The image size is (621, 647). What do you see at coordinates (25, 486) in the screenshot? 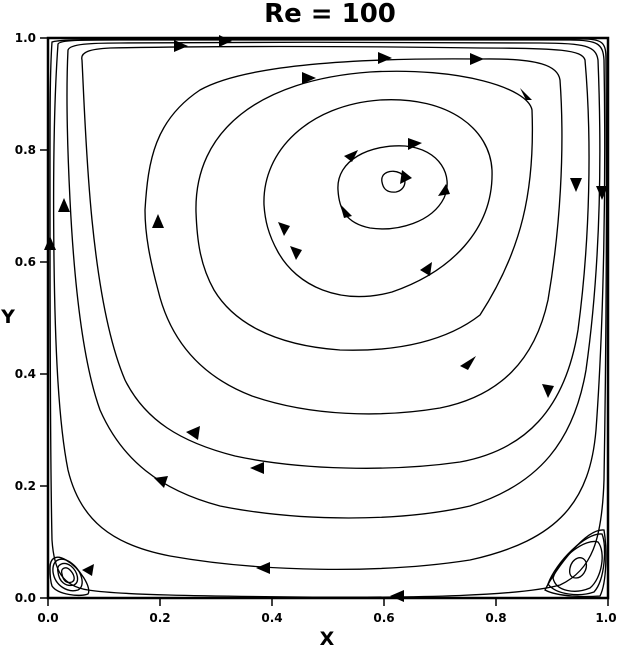
I see `y-tick-label: 0.2` at bounding box center [25, 486].